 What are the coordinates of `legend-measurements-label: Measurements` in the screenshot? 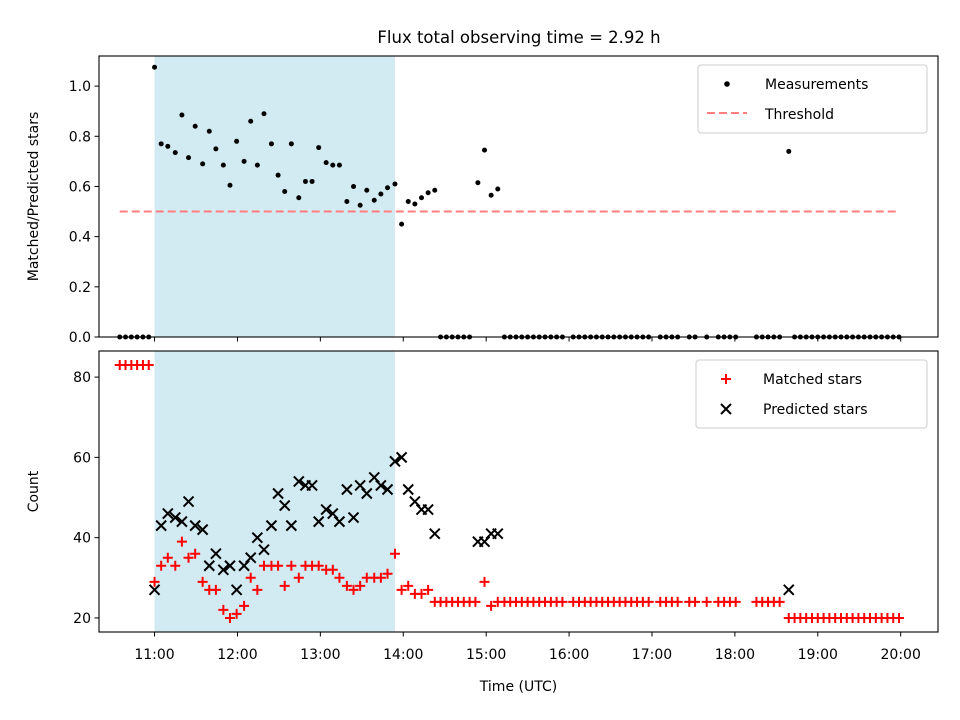 It's located at (816, 85).